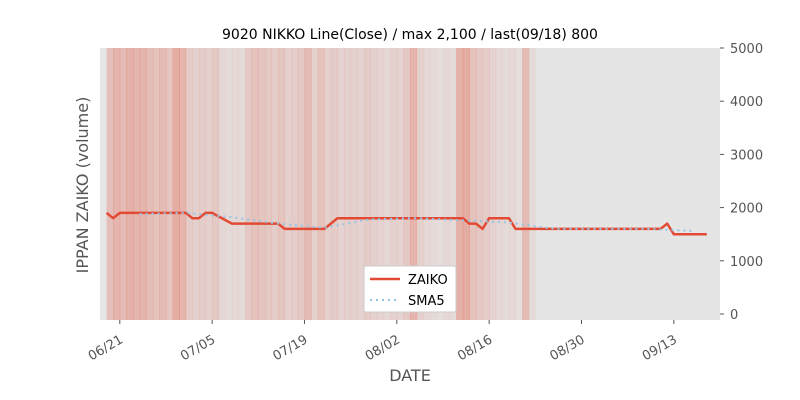  Describe the element at coordinates (746, 155) in the screenshot. I see `y-tick-label: 3000` at that location.